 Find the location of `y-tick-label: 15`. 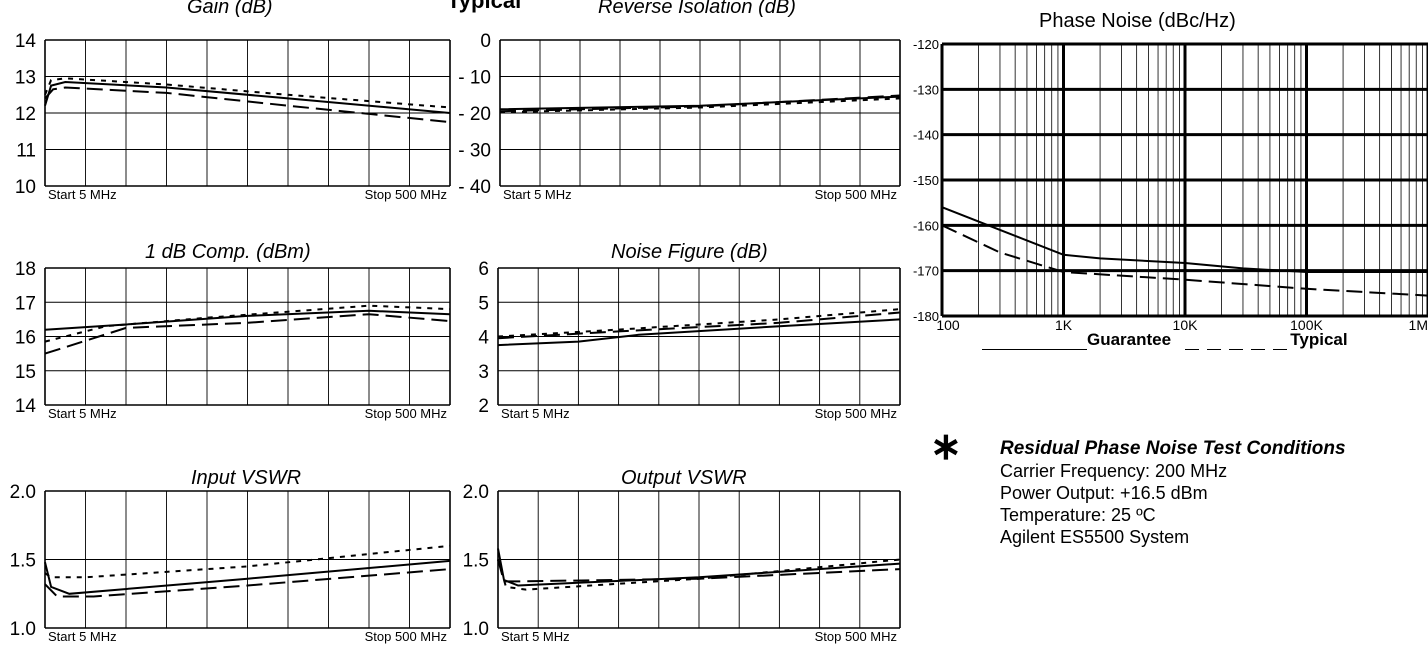

y-tick-label: 15 is located at coordinates (25, 372).